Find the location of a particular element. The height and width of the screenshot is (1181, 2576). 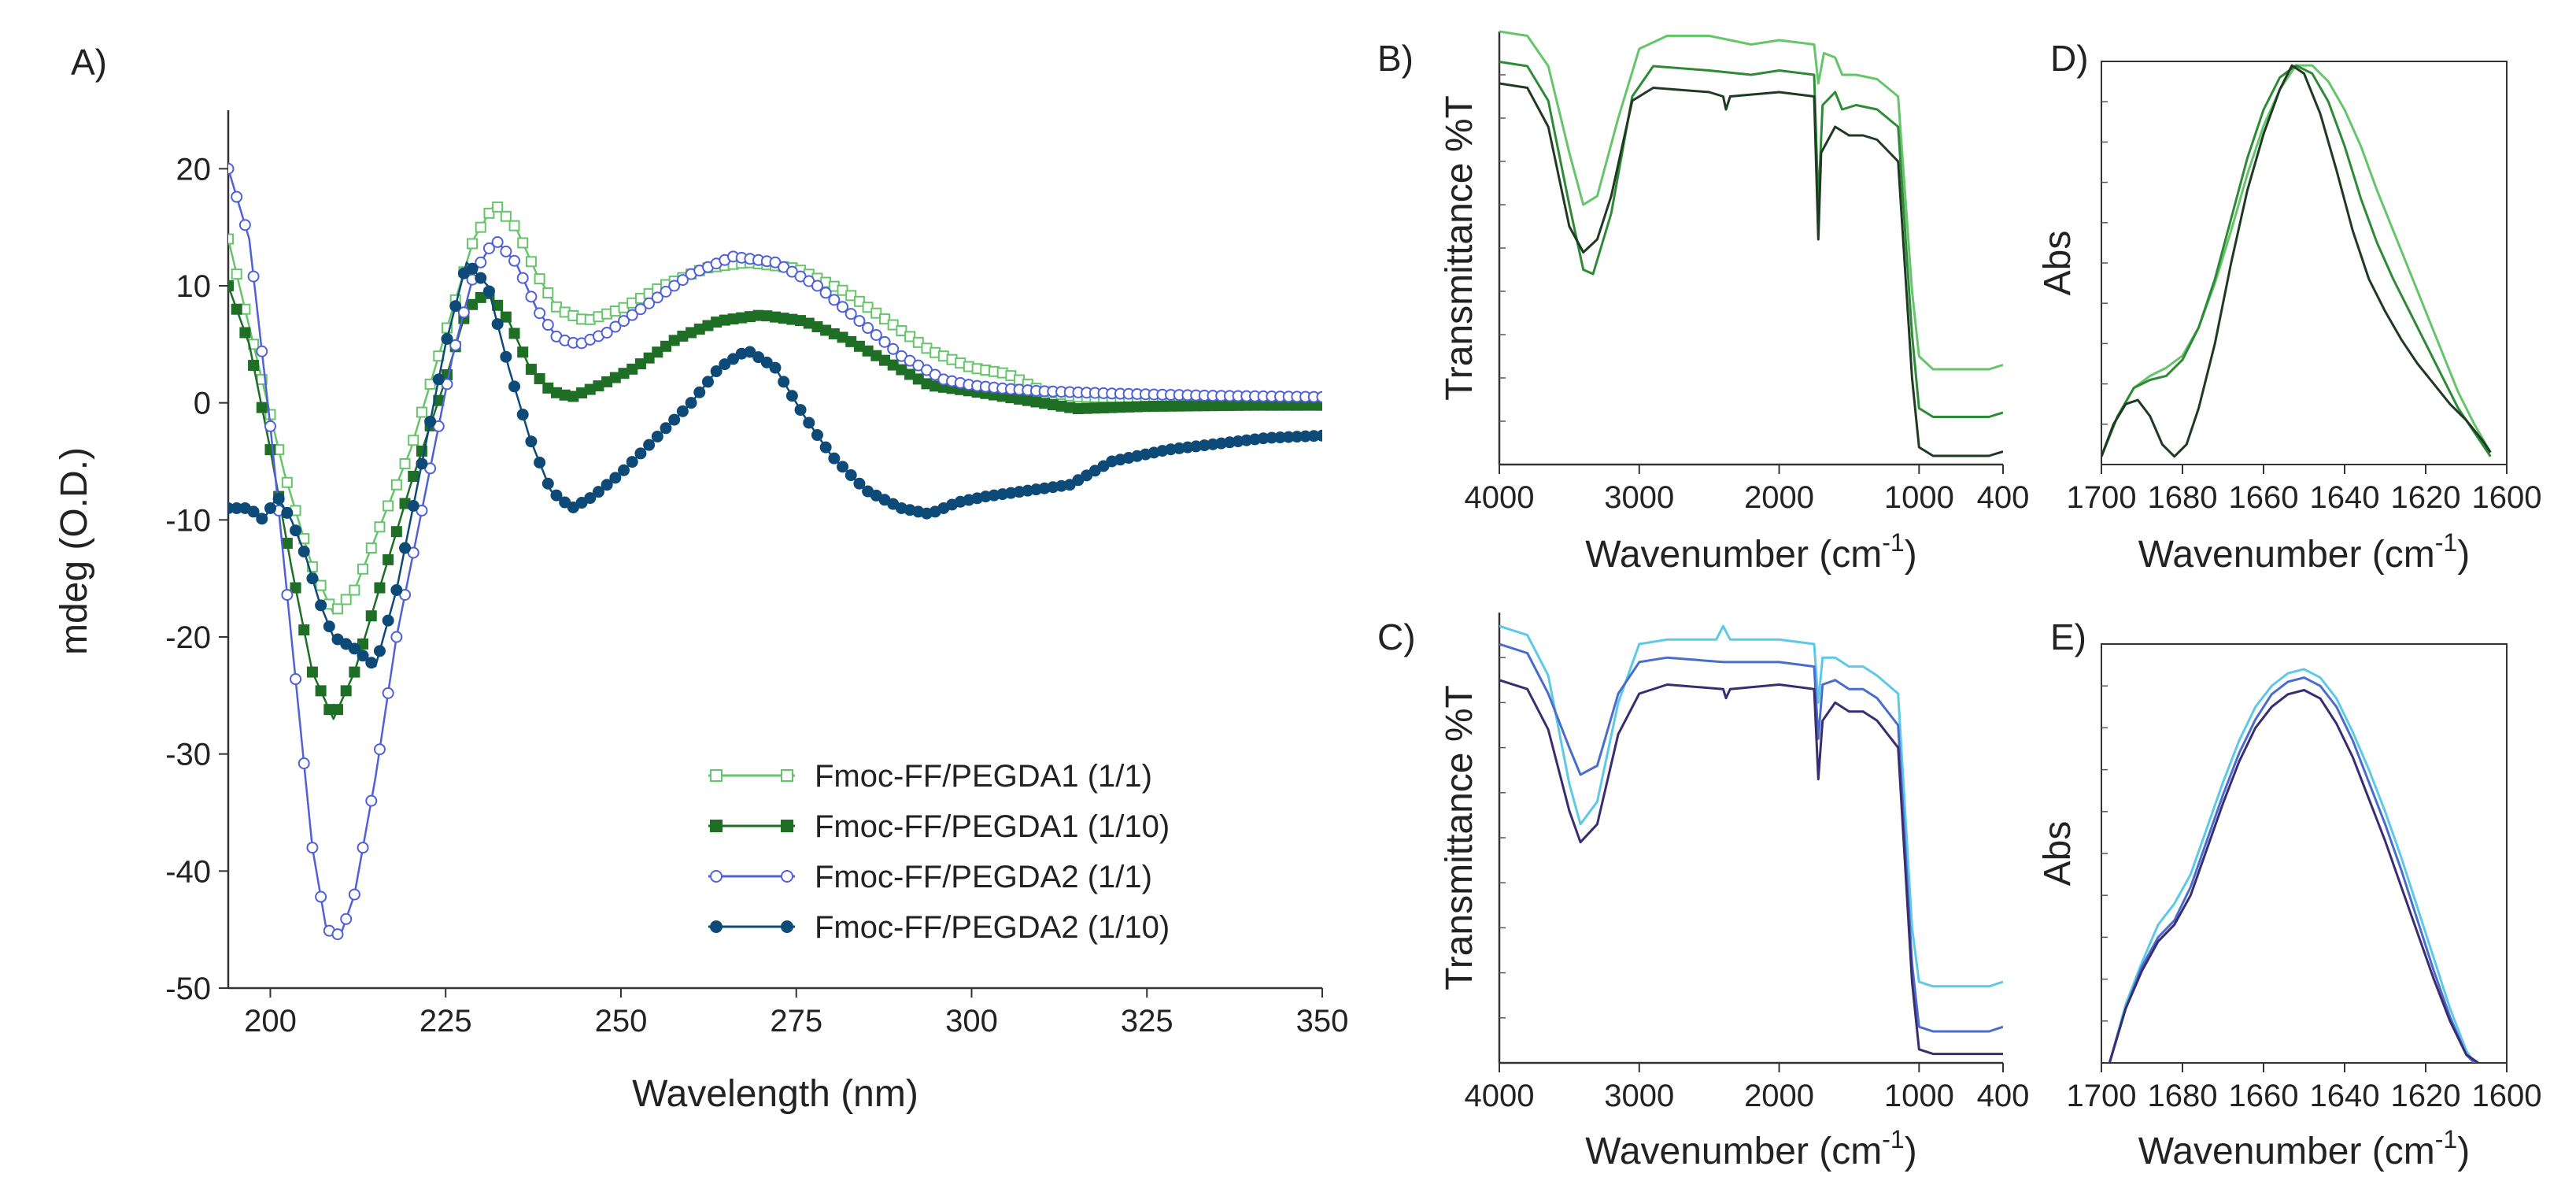

panel-letter: E) is located at coordinates (2068, 636).